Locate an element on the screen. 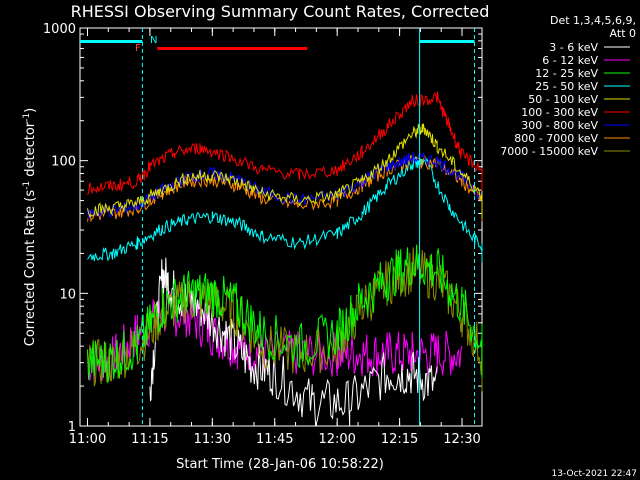 This screenshot has width=640, height=480. x-tick-label: 11:45 is located at coordinates (274, 439).